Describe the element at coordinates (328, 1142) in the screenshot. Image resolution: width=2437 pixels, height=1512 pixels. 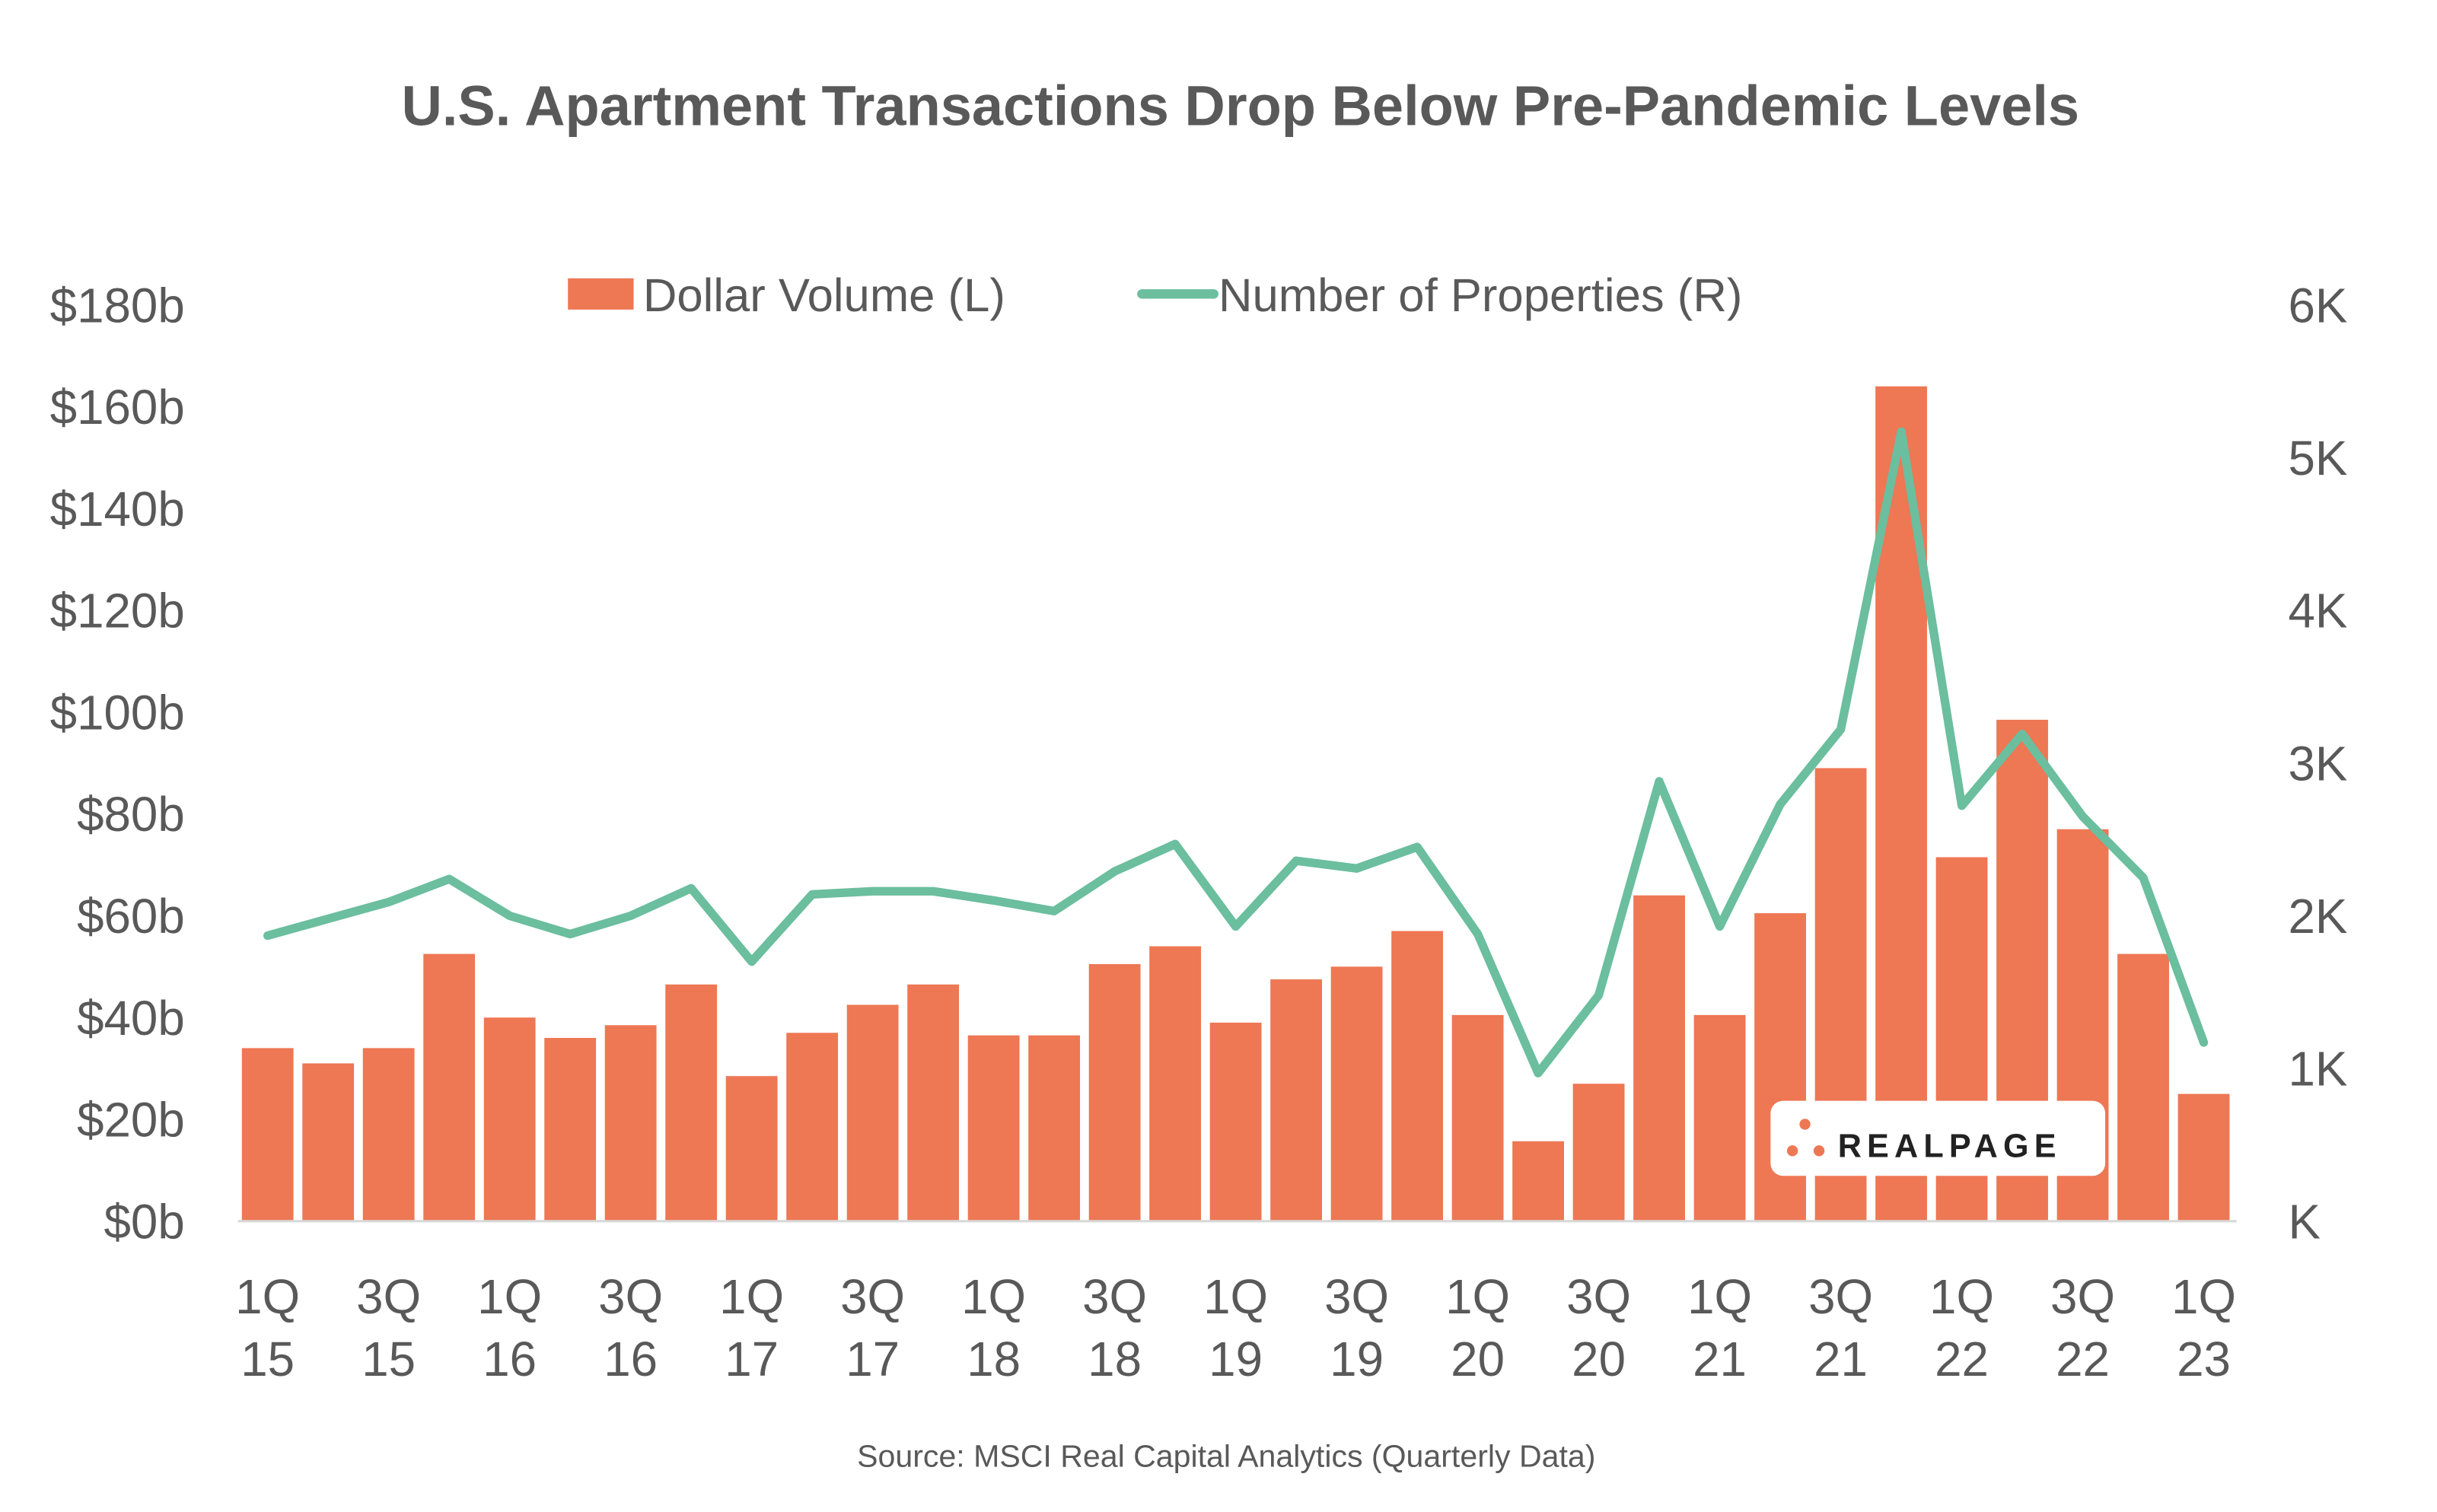
I see `bar-2Q15` at that location.